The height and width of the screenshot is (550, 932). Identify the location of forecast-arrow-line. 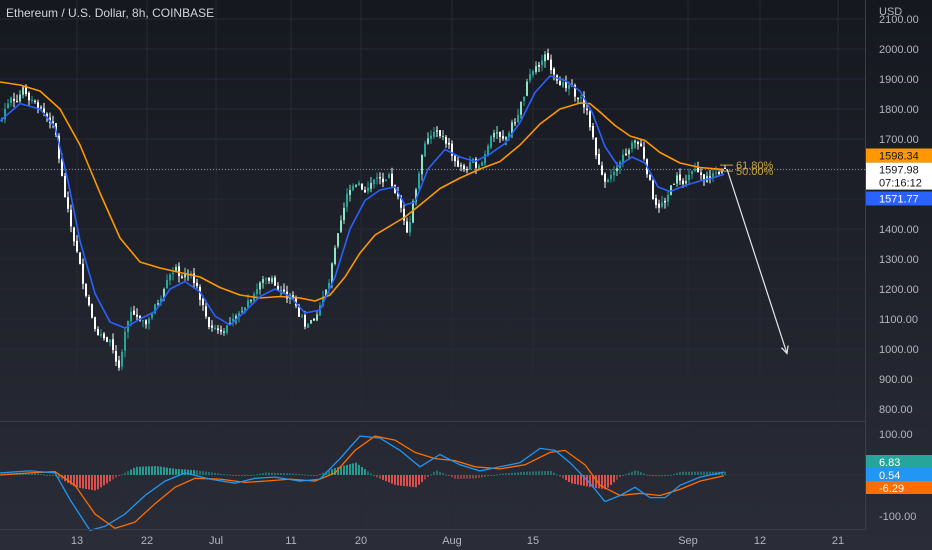
(757, 261).